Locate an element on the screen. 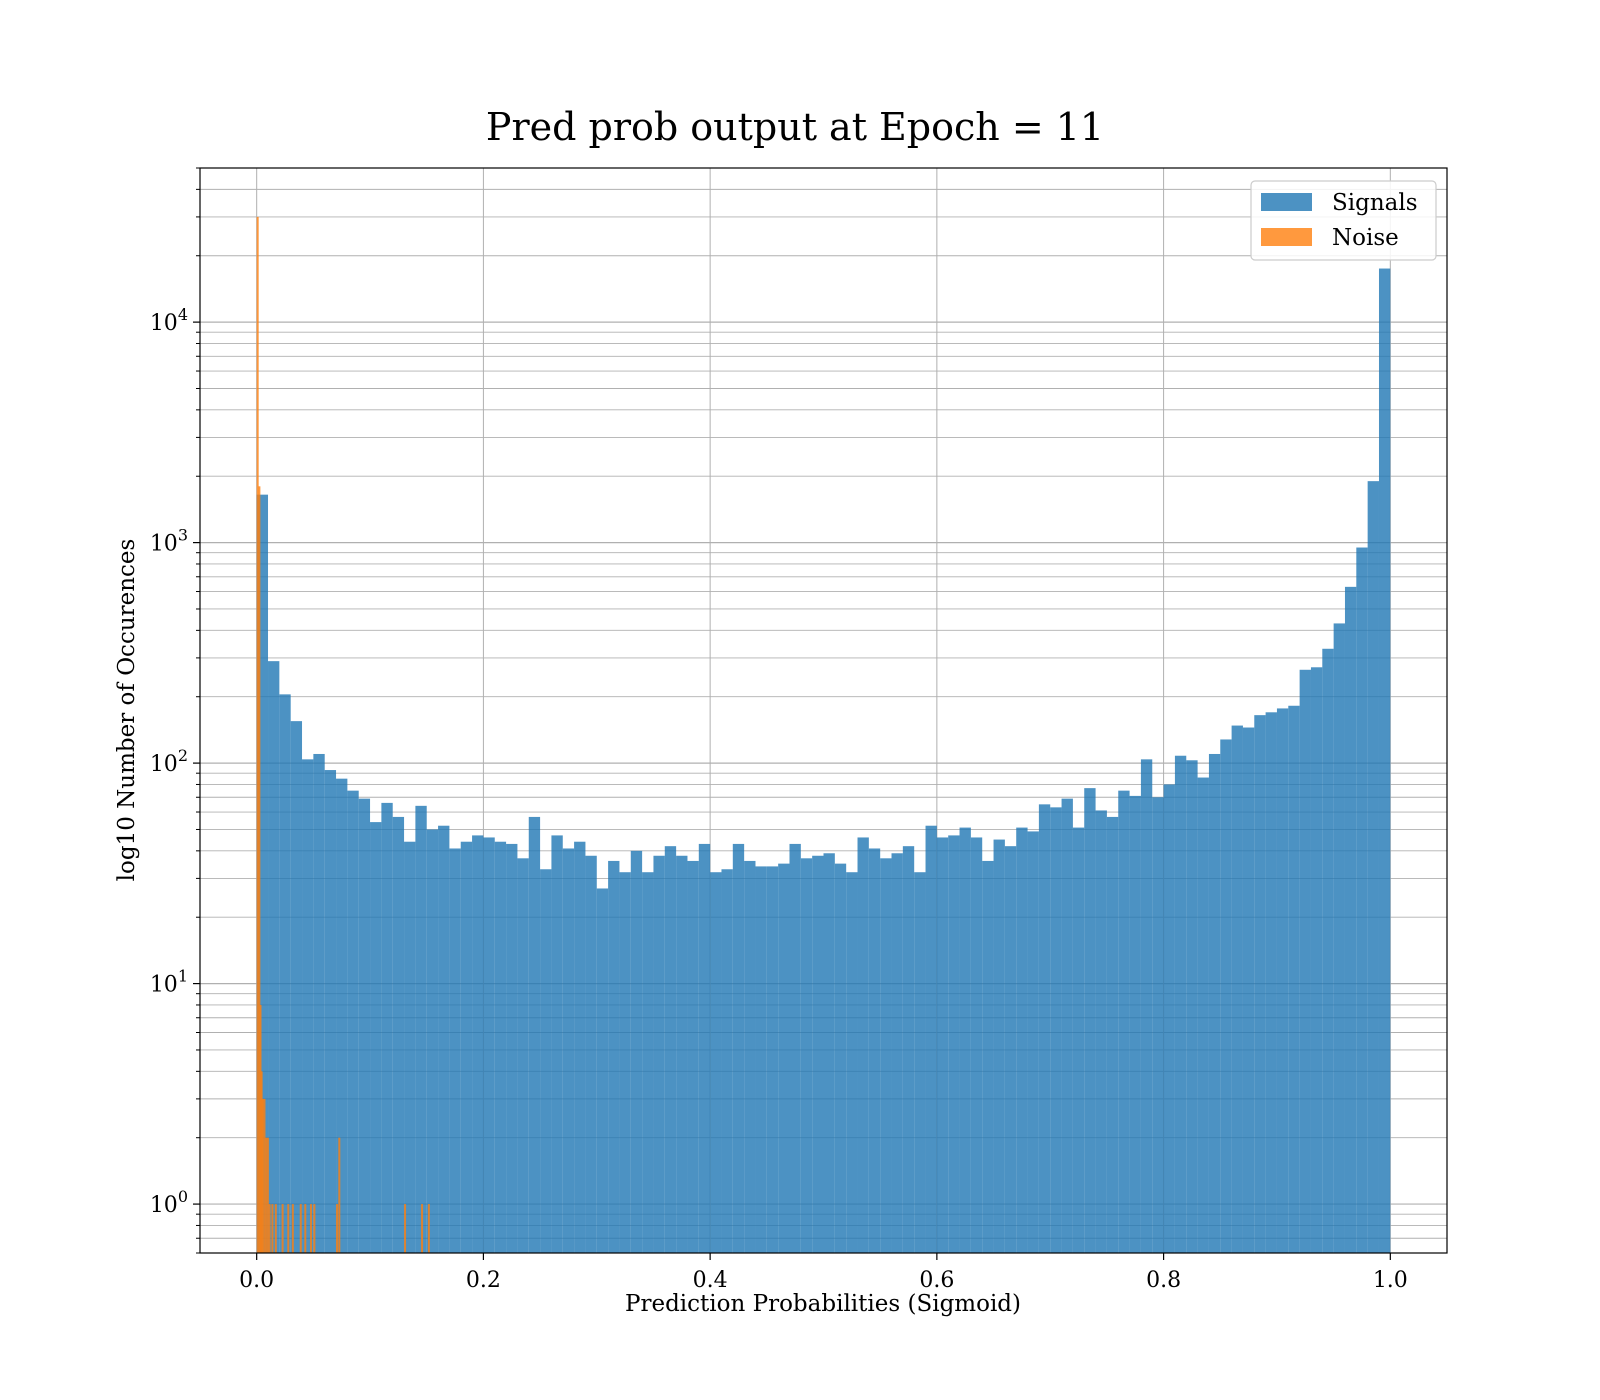 This screenshot has width=1600, height=1400. legend-swatch-signals is located at coordinates (1286, 202).